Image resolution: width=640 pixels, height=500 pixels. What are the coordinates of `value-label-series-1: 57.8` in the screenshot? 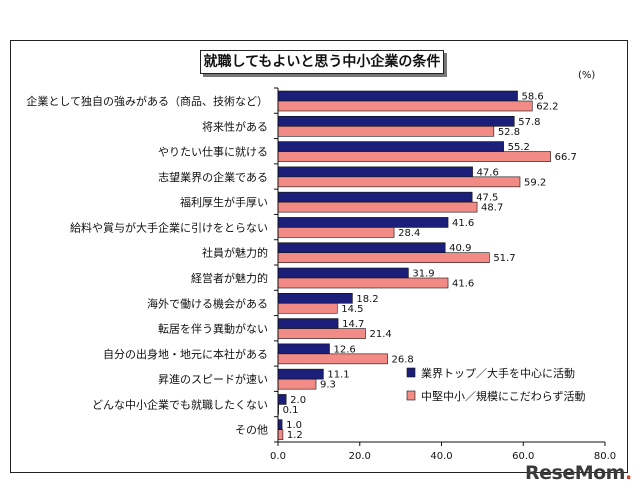 It's located at (529, 122).